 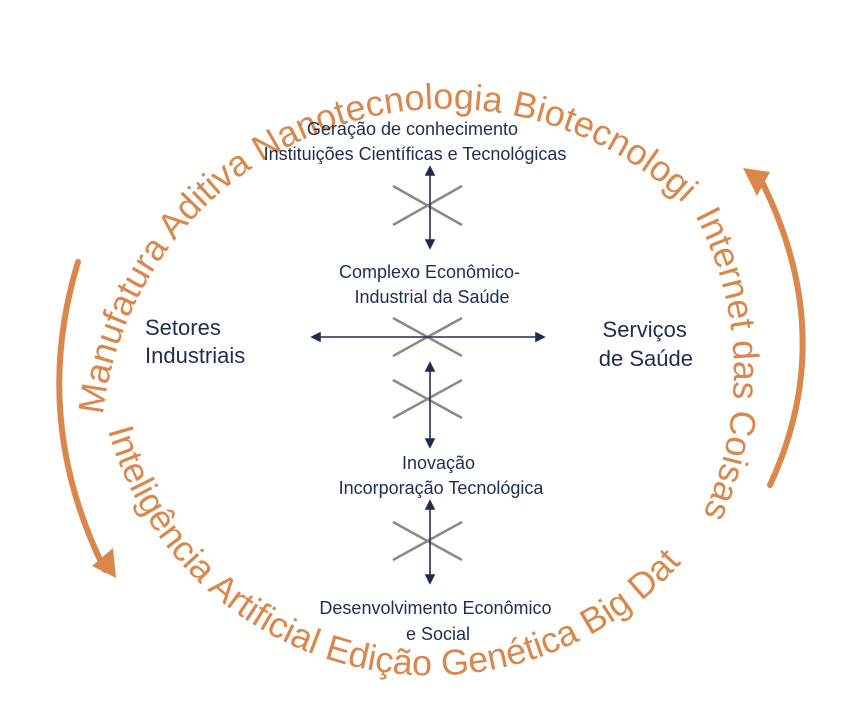 I want to click on node-innovation: Inovação Incorporação Tecnológica, so click(x=442, y=475).